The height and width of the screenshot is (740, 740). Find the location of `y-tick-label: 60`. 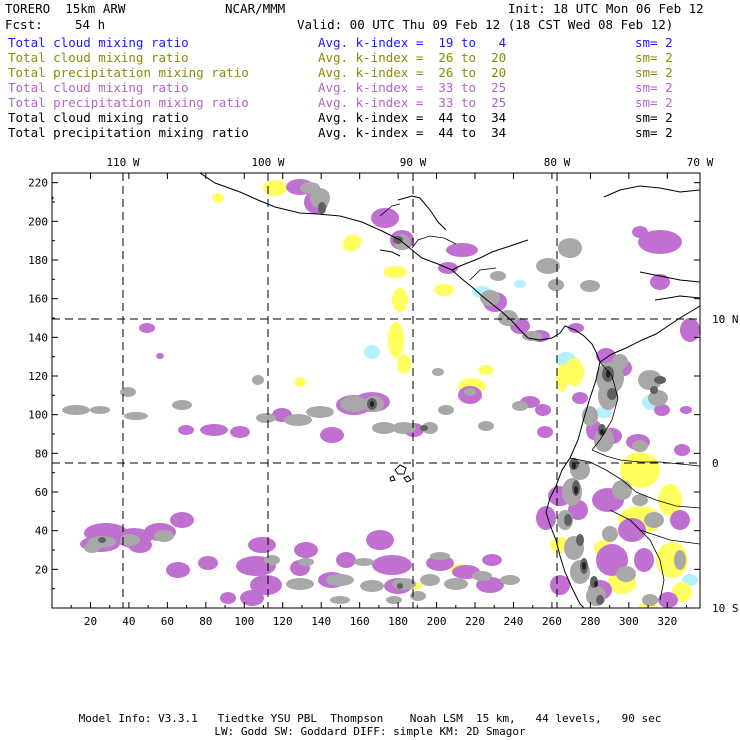

y-tick-label: 60 is located at coordinates (41, 492).